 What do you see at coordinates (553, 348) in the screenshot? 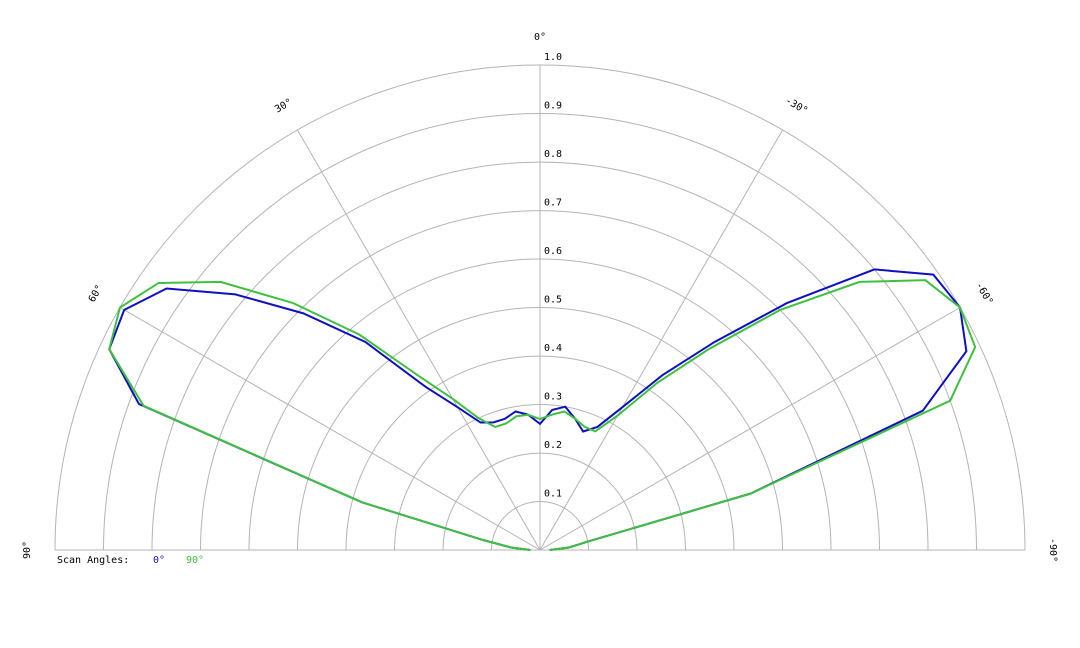
I see `r-tick-label: 0.4` at bounding box center [553, 348].